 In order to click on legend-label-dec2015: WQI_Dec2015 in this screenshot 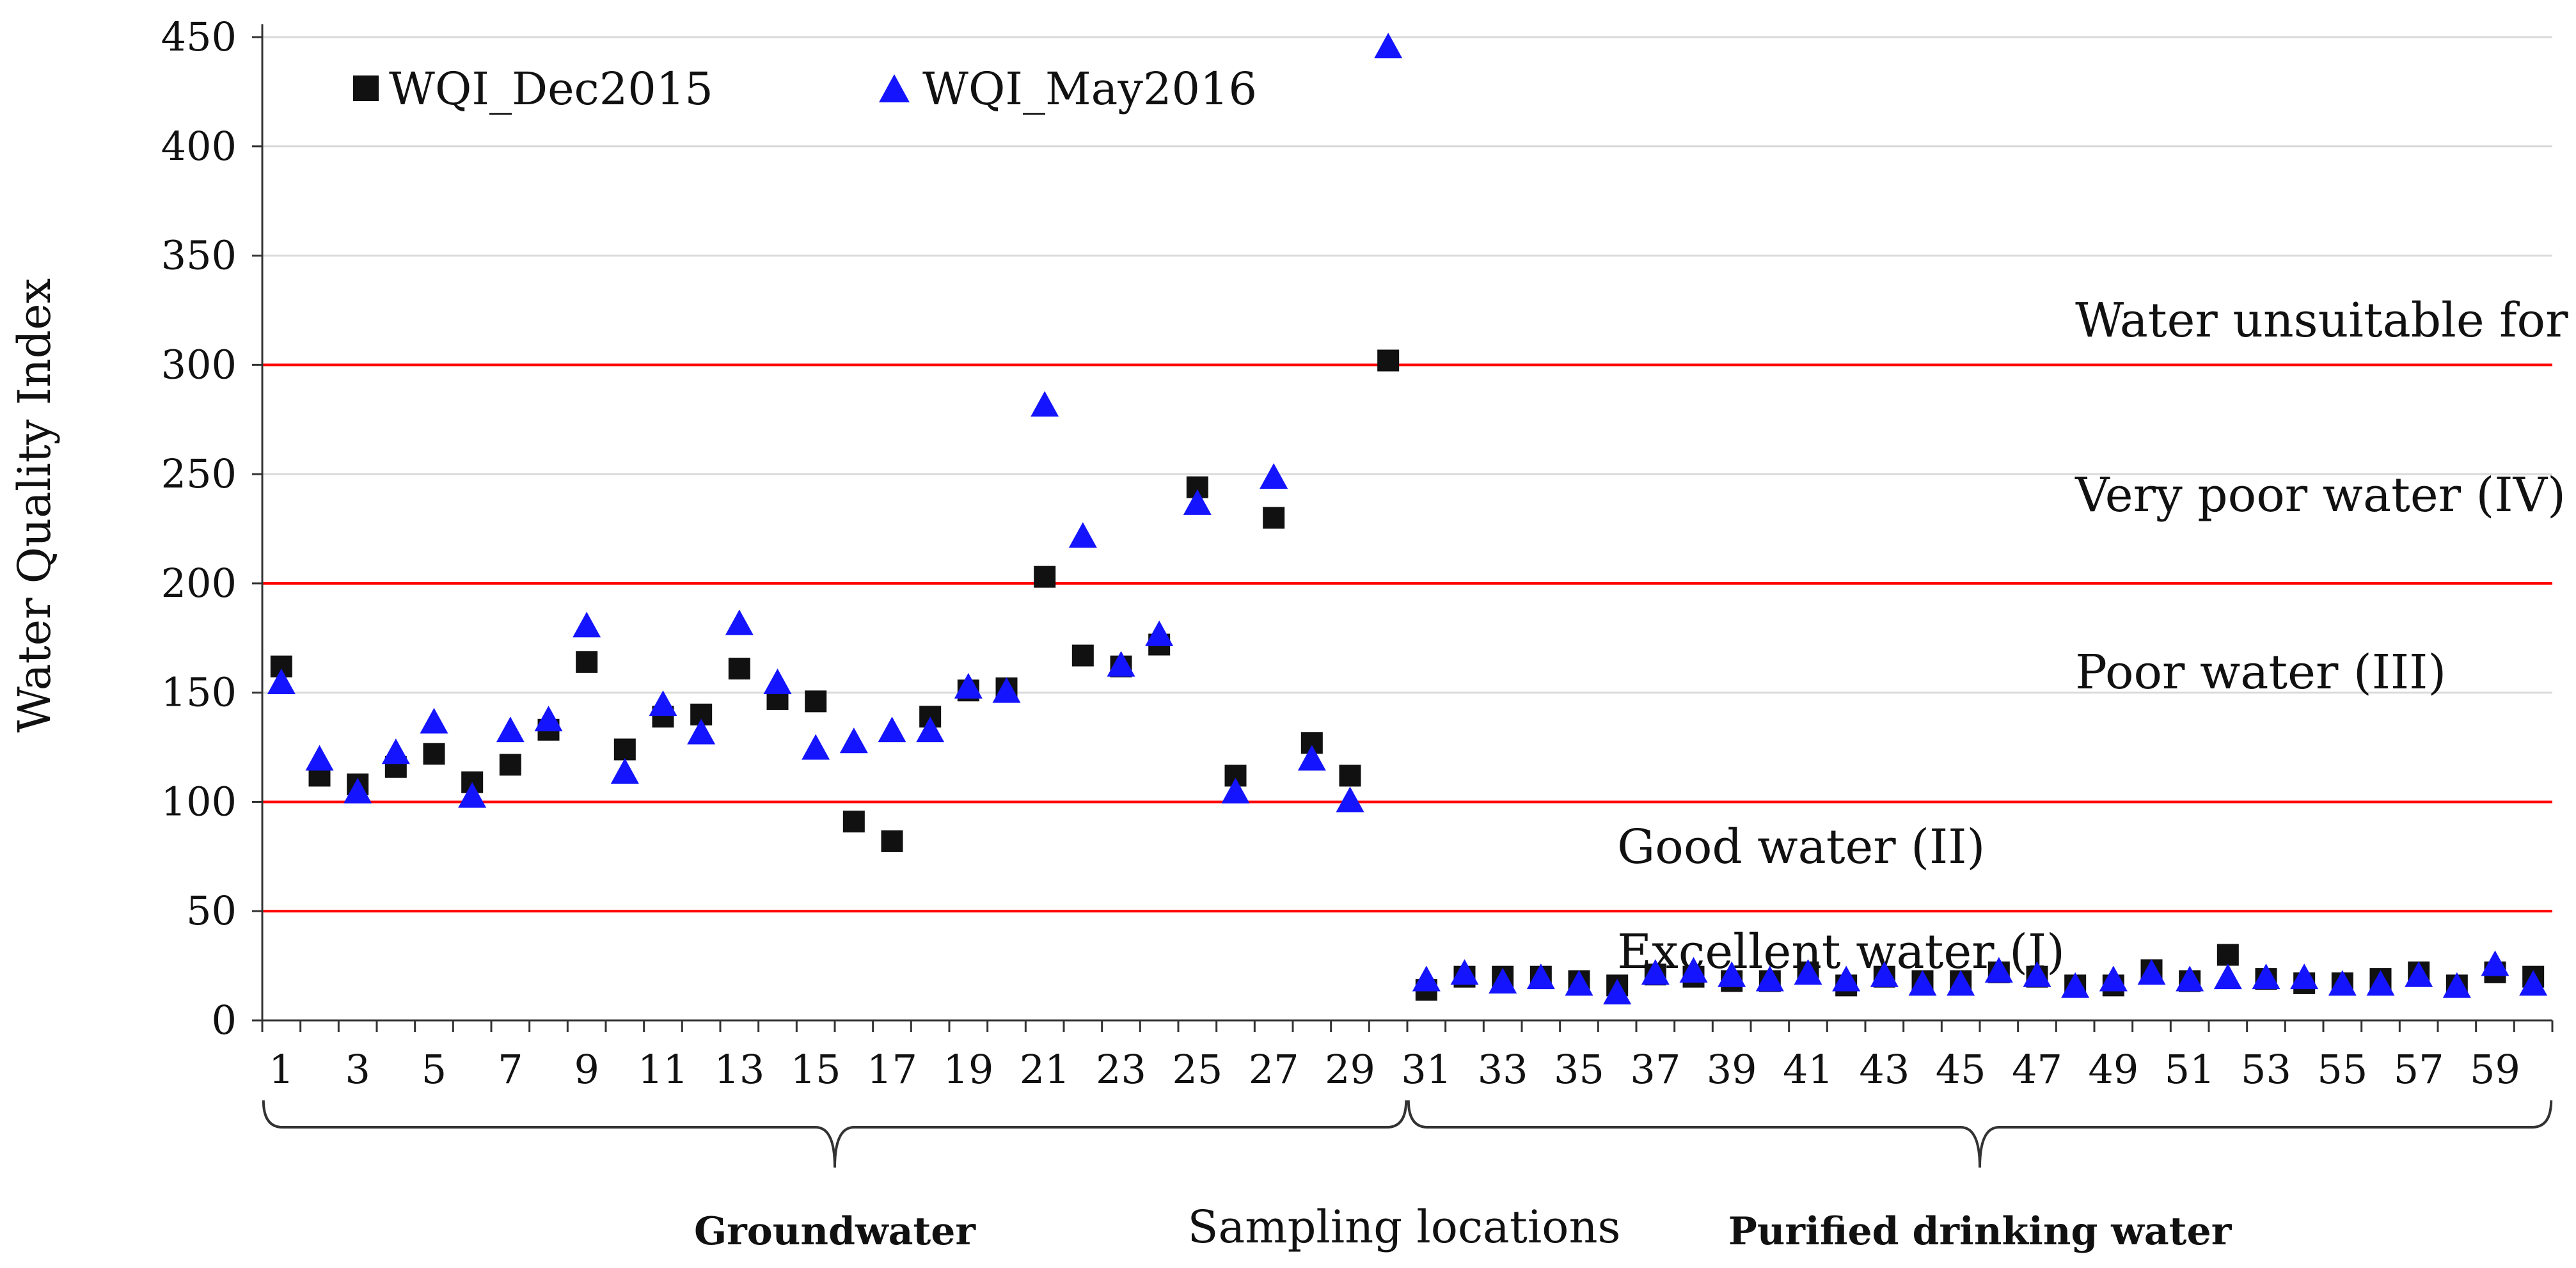, I will do `click(551, 89)`.